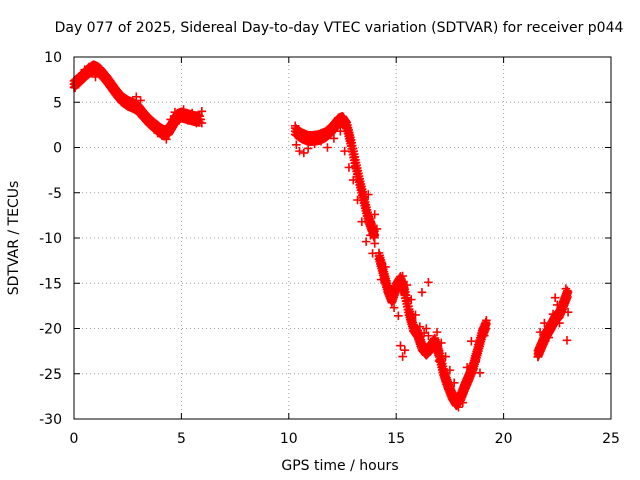 The width and height of the screenshot is (640, 480). I want to click on x-tick-label: 20, so click(504, 439).